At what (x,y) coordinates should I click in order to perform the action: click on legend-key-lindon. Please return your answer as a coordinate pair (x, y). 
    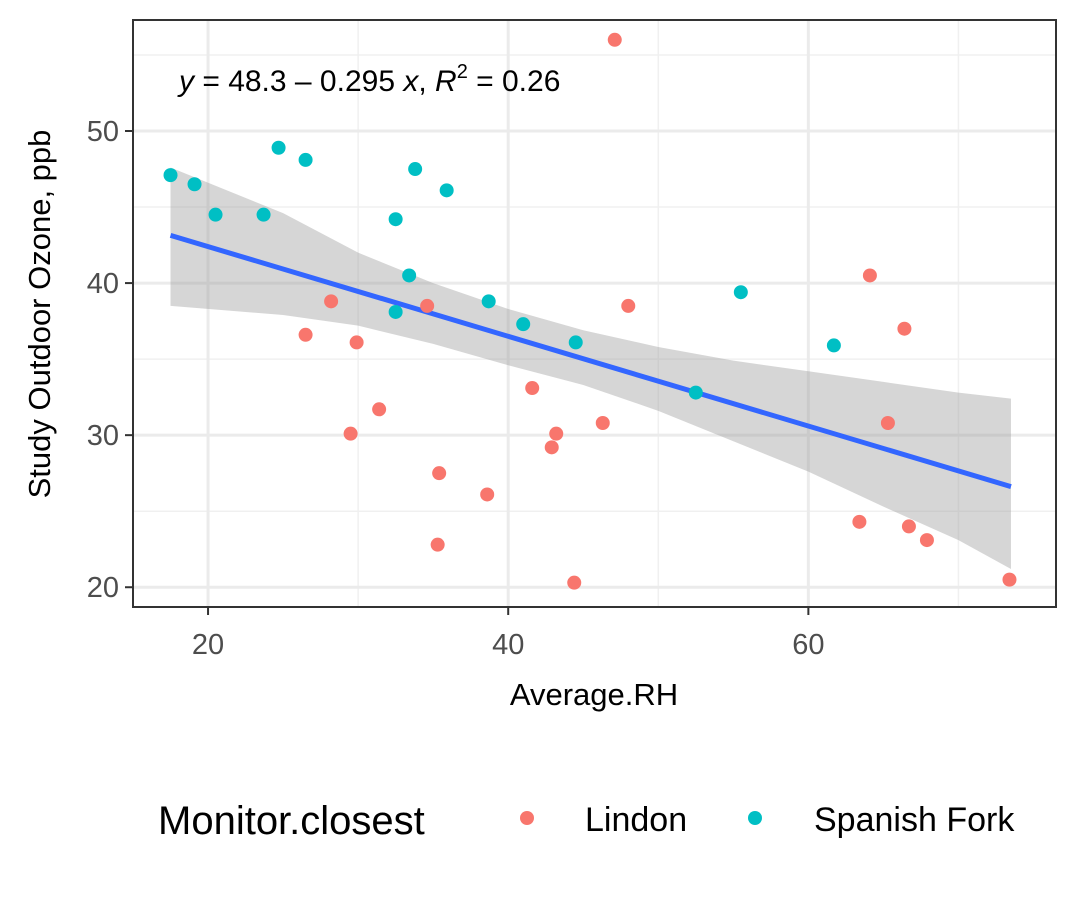
    Looking at the image, I should click on (527, 818).